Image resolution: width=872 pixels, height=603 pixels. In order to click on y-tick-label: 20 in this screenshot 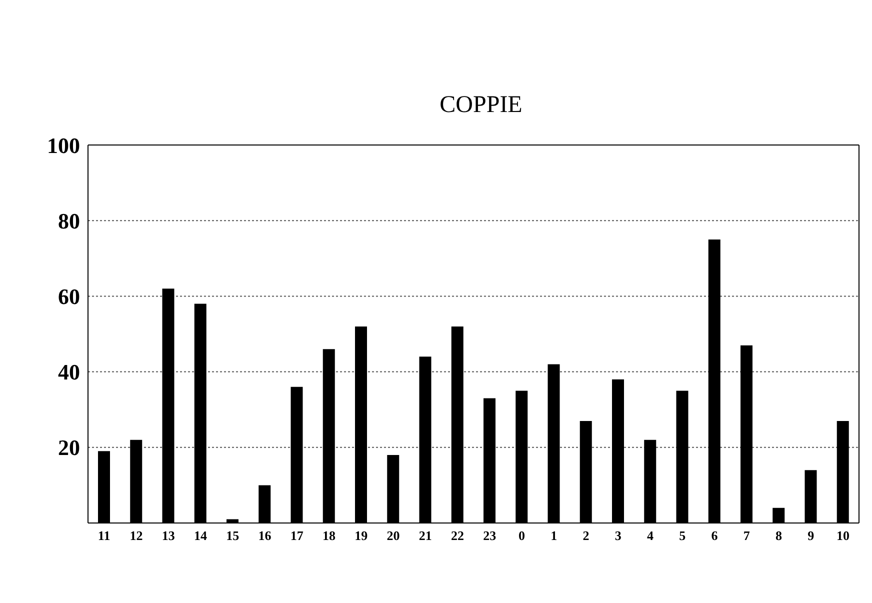, I will do `click(69, 447)`.